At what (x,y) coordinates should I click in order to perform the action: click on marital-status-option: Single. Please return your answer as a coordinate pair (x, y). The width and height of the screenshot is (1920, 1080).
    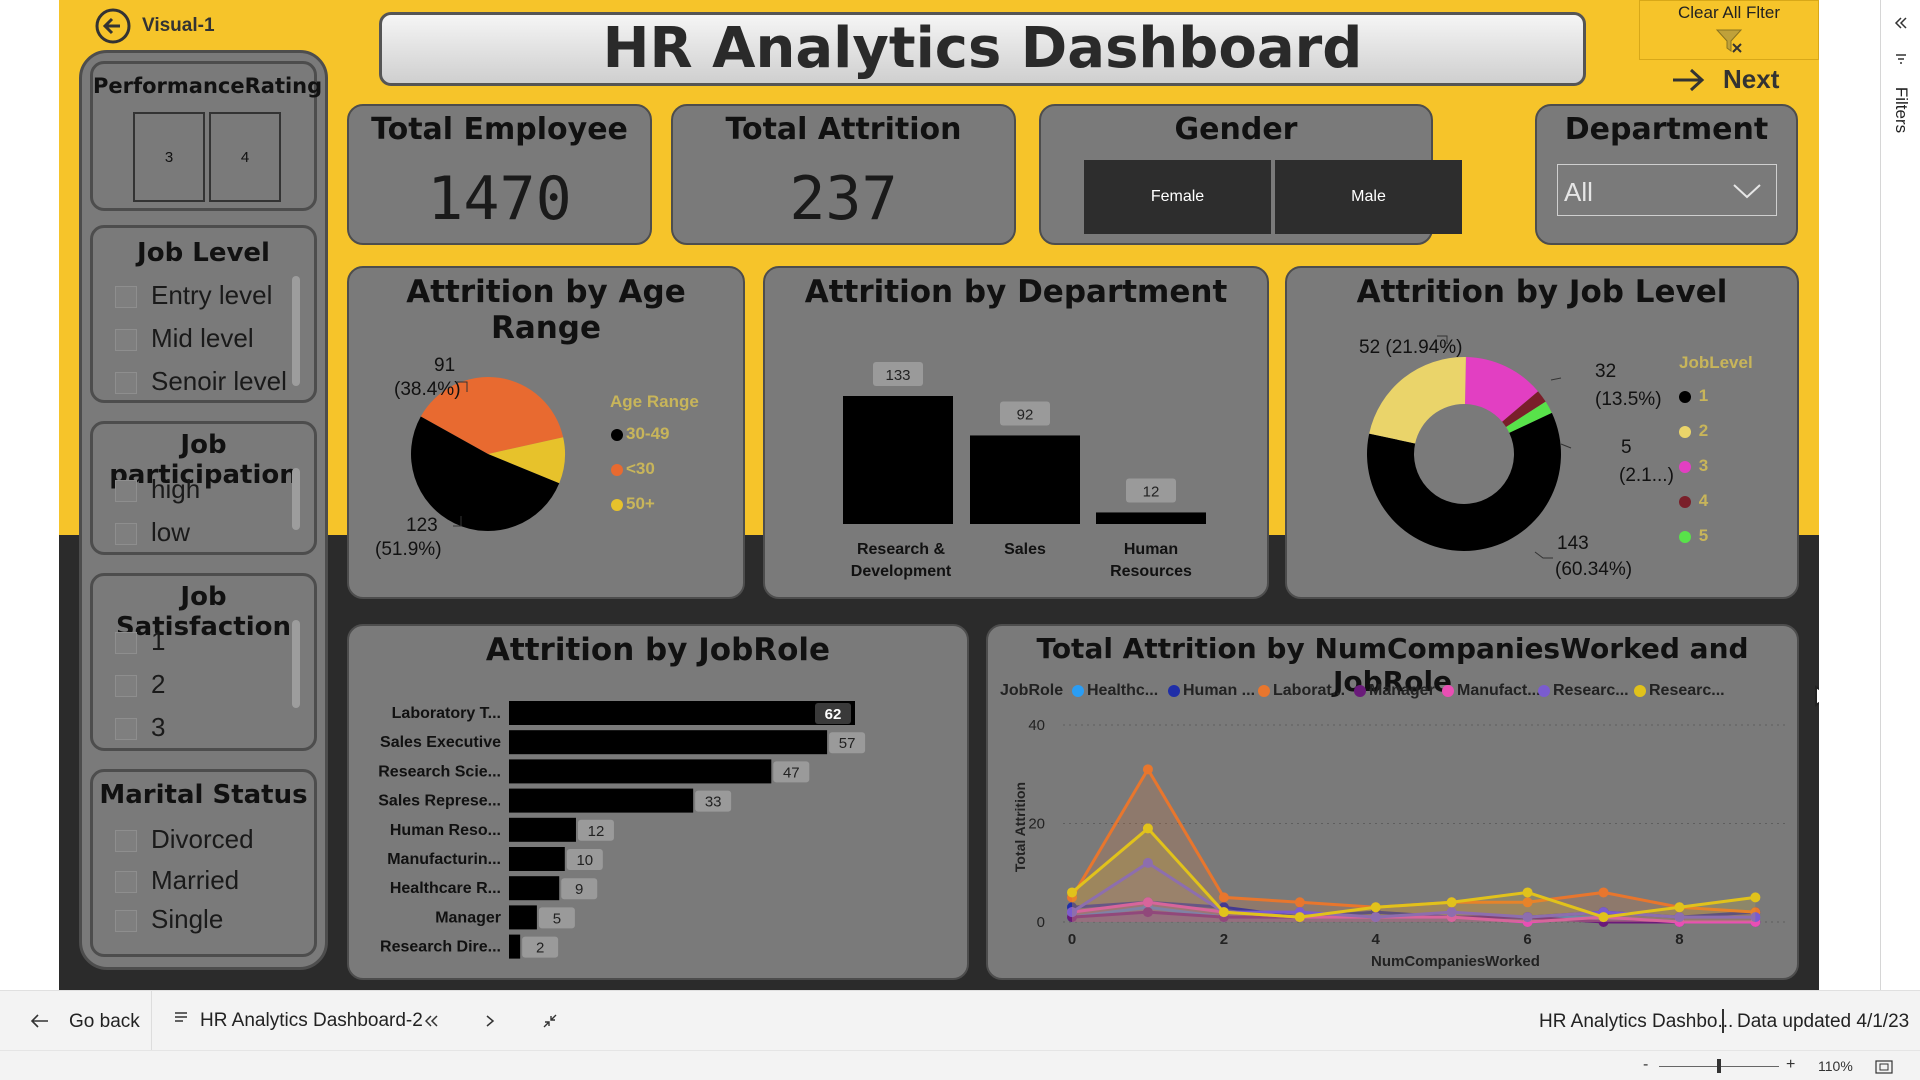
    Looking at the image, I should click on (169, 919).